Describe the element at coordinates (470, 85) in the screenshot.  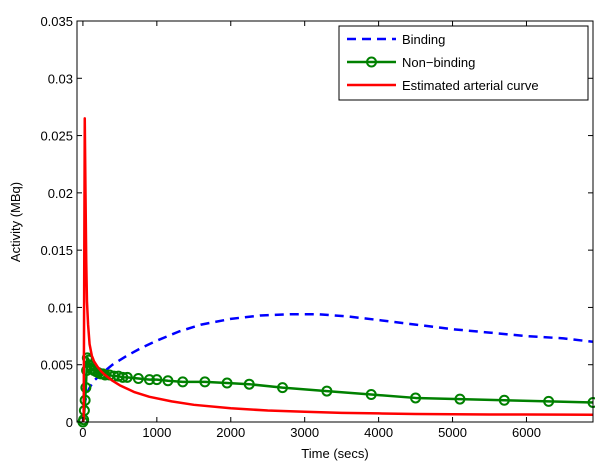
I see `legend-label-2: Estimated arterial curve` at that location.